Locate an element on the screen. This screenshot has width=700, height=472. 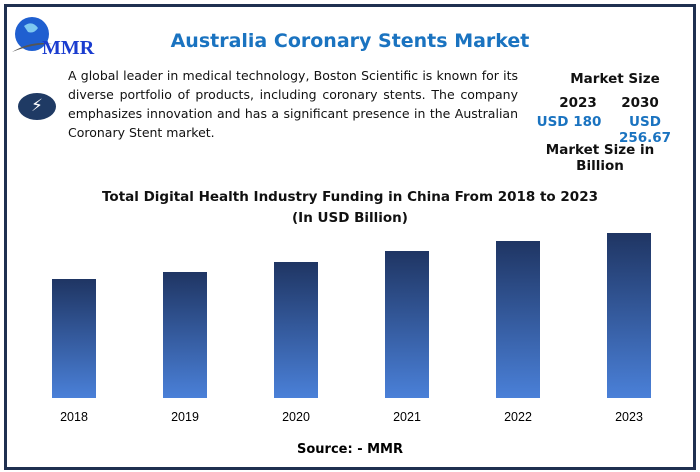
chart-subtitle: (In USD Billion) is located at coordinates (350, 218).